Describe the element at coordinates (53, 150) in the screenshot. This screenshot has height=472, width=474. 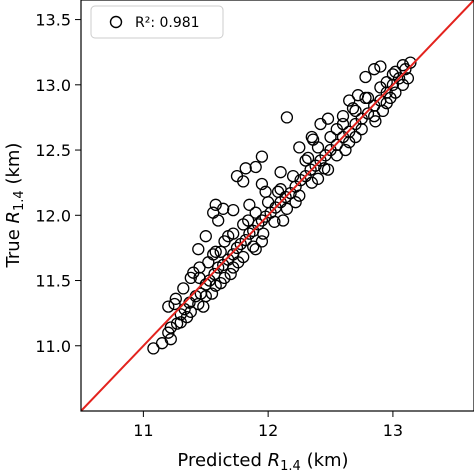
I see `y-tick-label: 12.5` at that location.